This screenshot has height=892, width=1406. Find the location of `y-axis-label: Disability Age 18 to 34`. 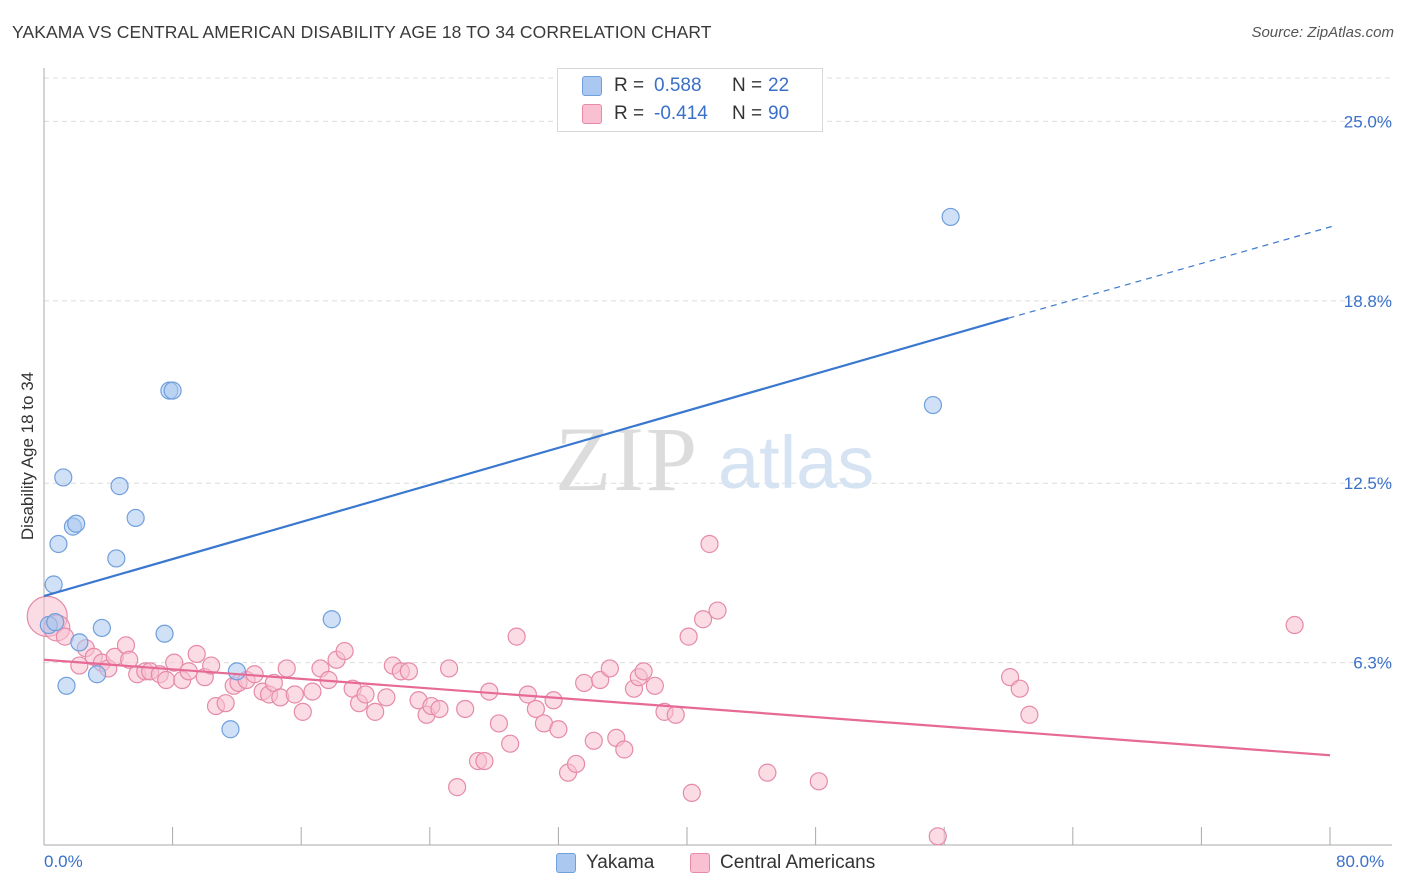

y-axis-label: Disability Age 18 to 34 is located at coordinates (27, 456).